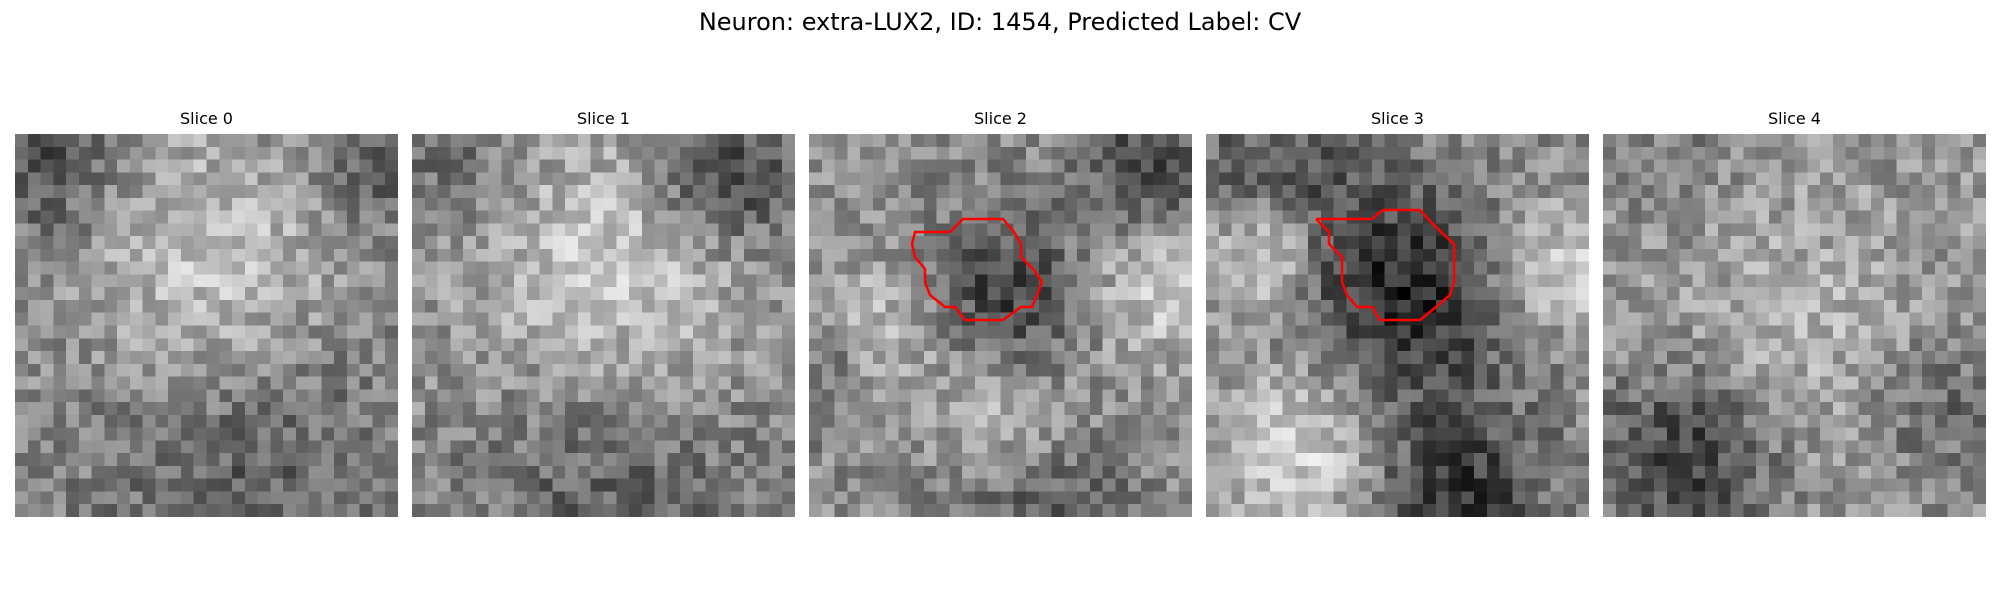  Describe the element at coordinates (1000, 118) in the screenshot. I see `slice-title: Slice 2` at that location.